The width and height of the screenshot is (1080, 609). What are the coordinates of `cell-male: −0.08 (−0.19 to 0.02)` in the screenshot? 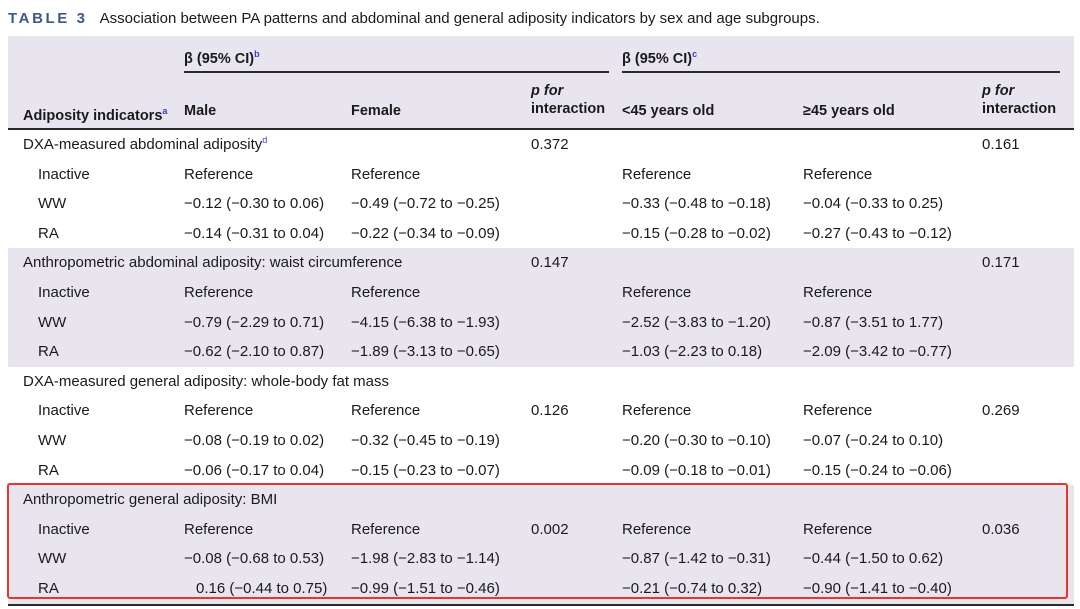 It's located at (254, 440).